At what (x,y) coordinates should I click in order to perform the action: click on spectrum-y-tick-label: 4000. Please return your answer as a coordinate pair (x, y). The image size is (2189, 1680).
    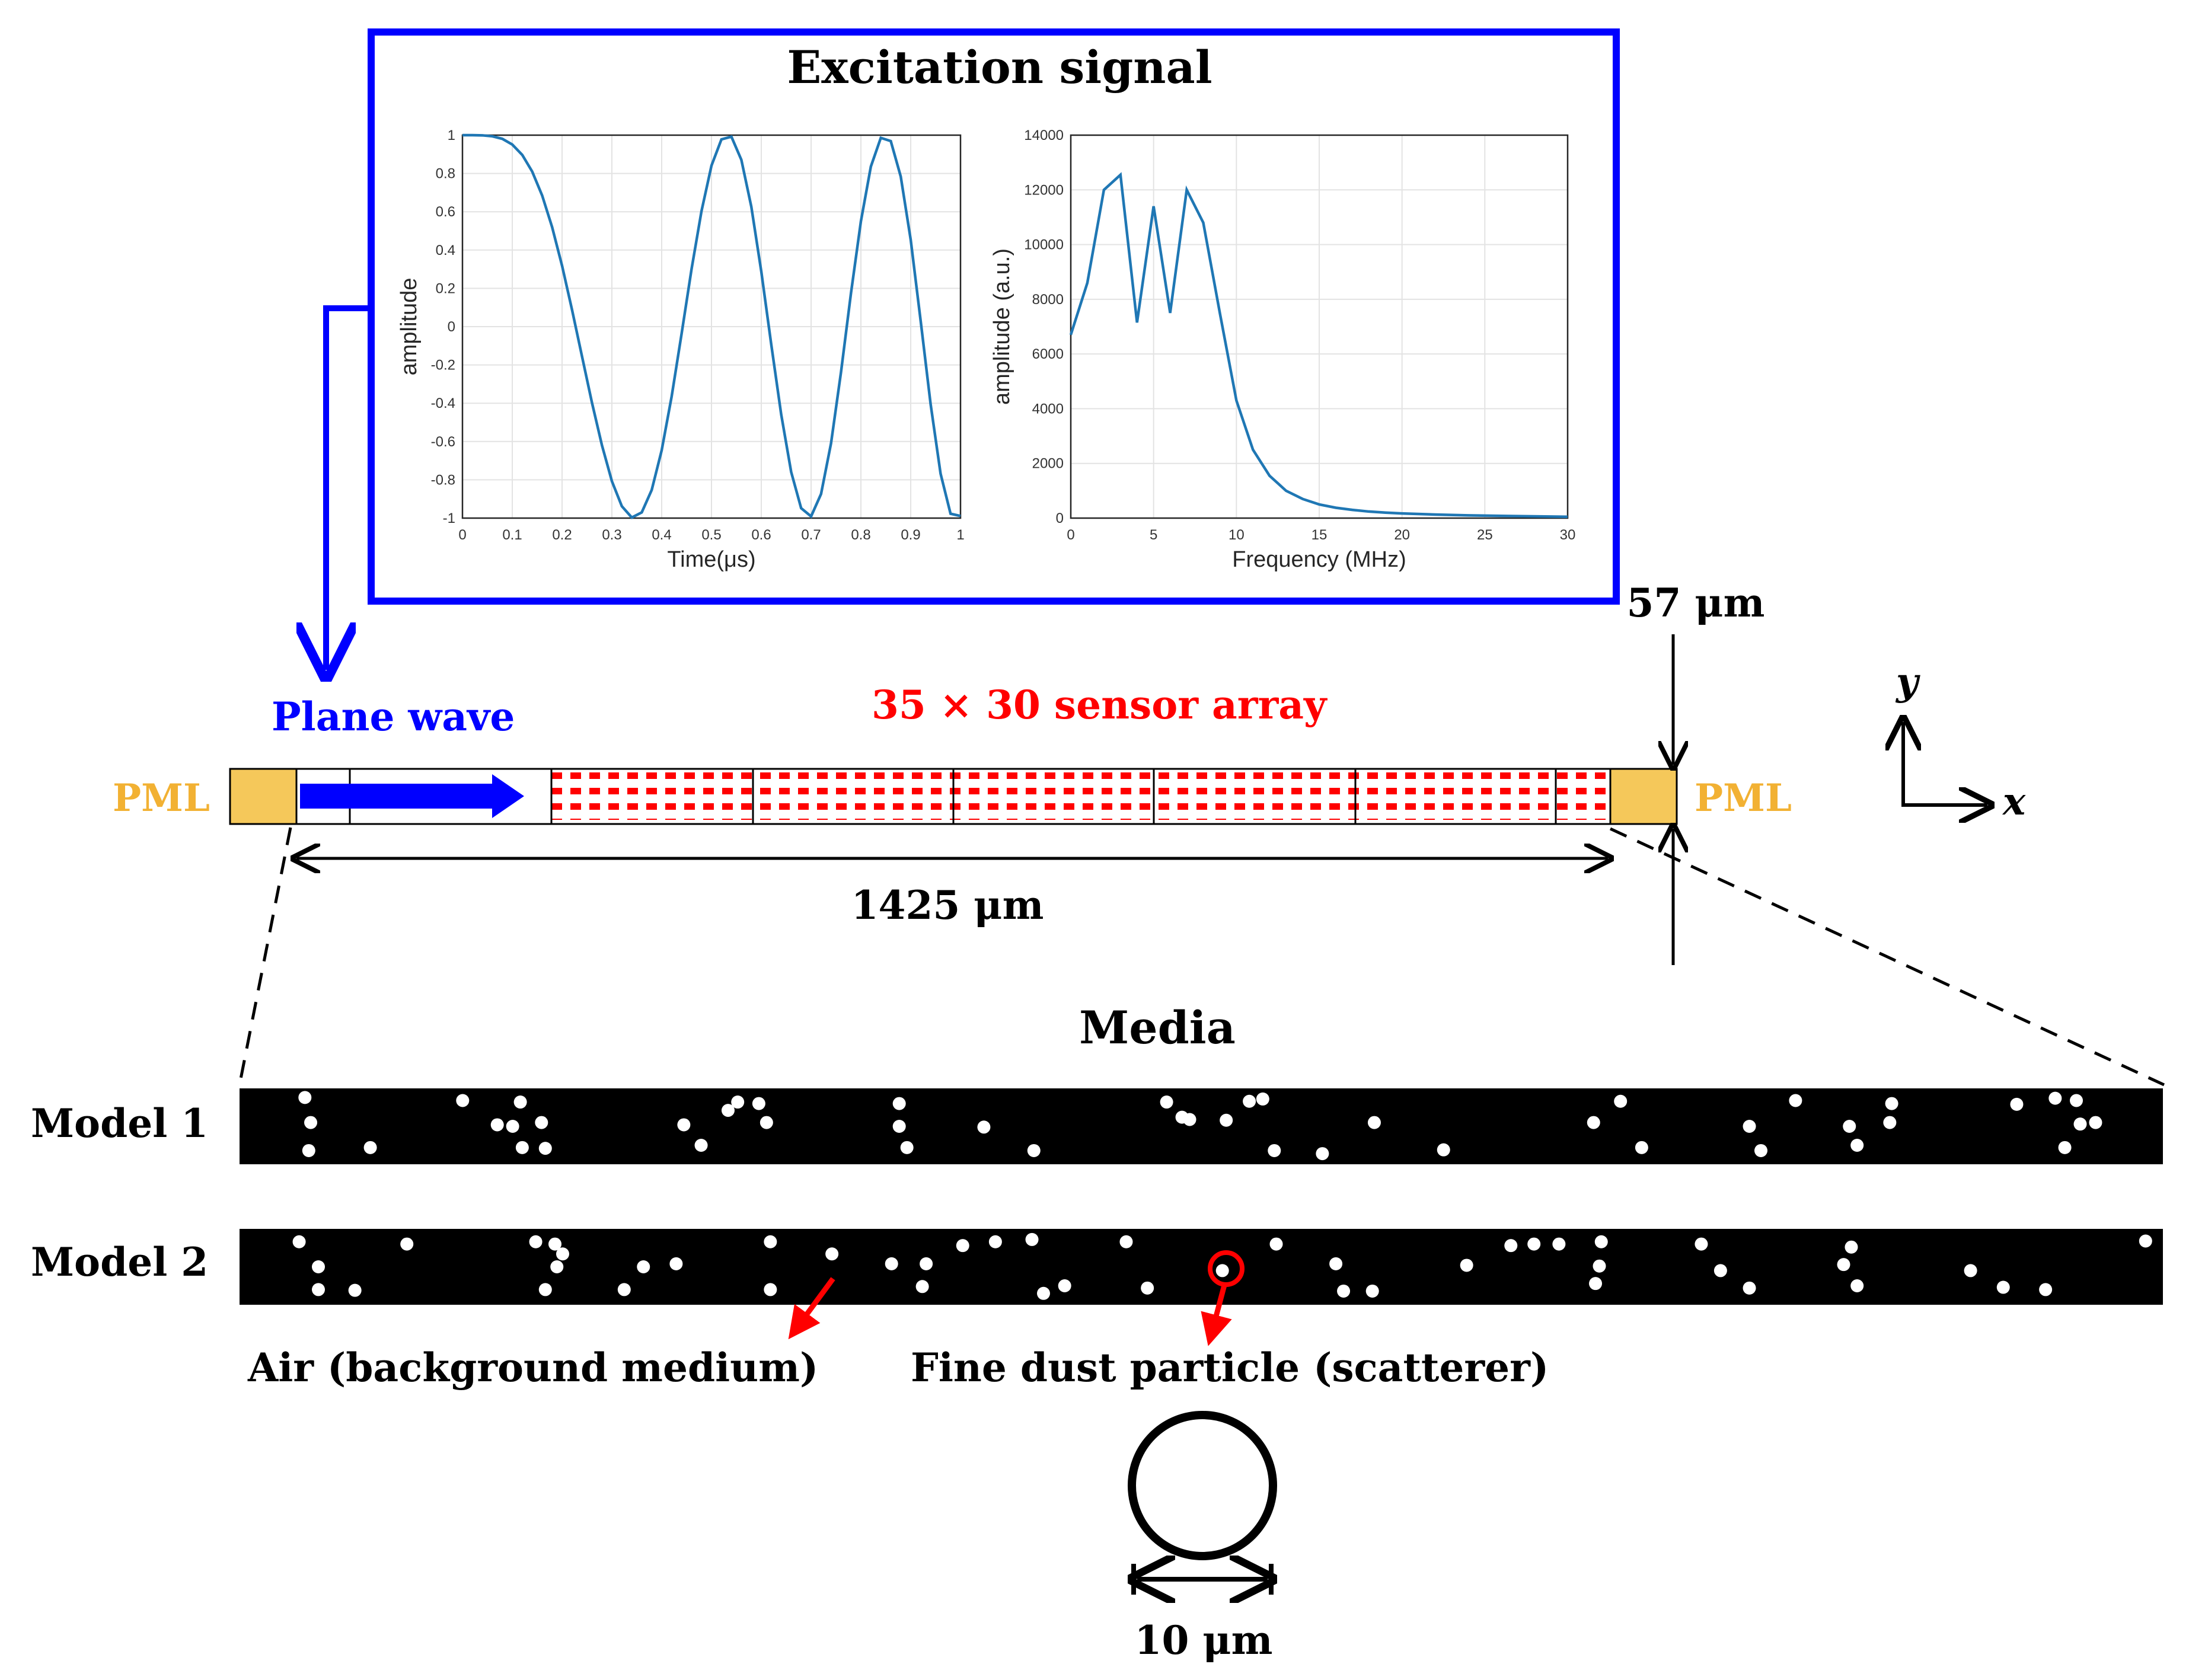
    Looking at the image, I should click on (1048, 409).